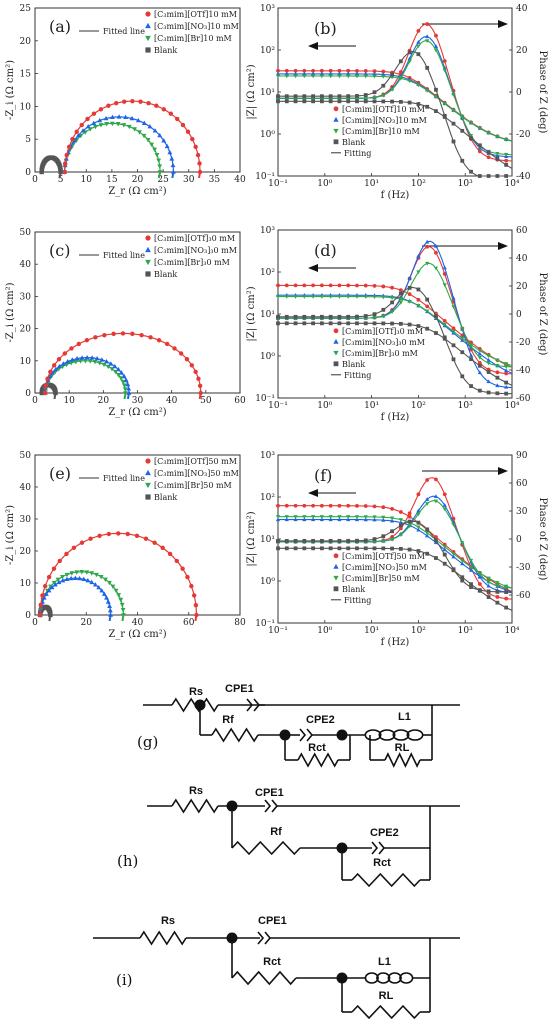 This screenshot has height=1026, width=550. Describe the element at coordinates (28, 173) in the screenshot. I see `y-tick-label: 0` at that location.